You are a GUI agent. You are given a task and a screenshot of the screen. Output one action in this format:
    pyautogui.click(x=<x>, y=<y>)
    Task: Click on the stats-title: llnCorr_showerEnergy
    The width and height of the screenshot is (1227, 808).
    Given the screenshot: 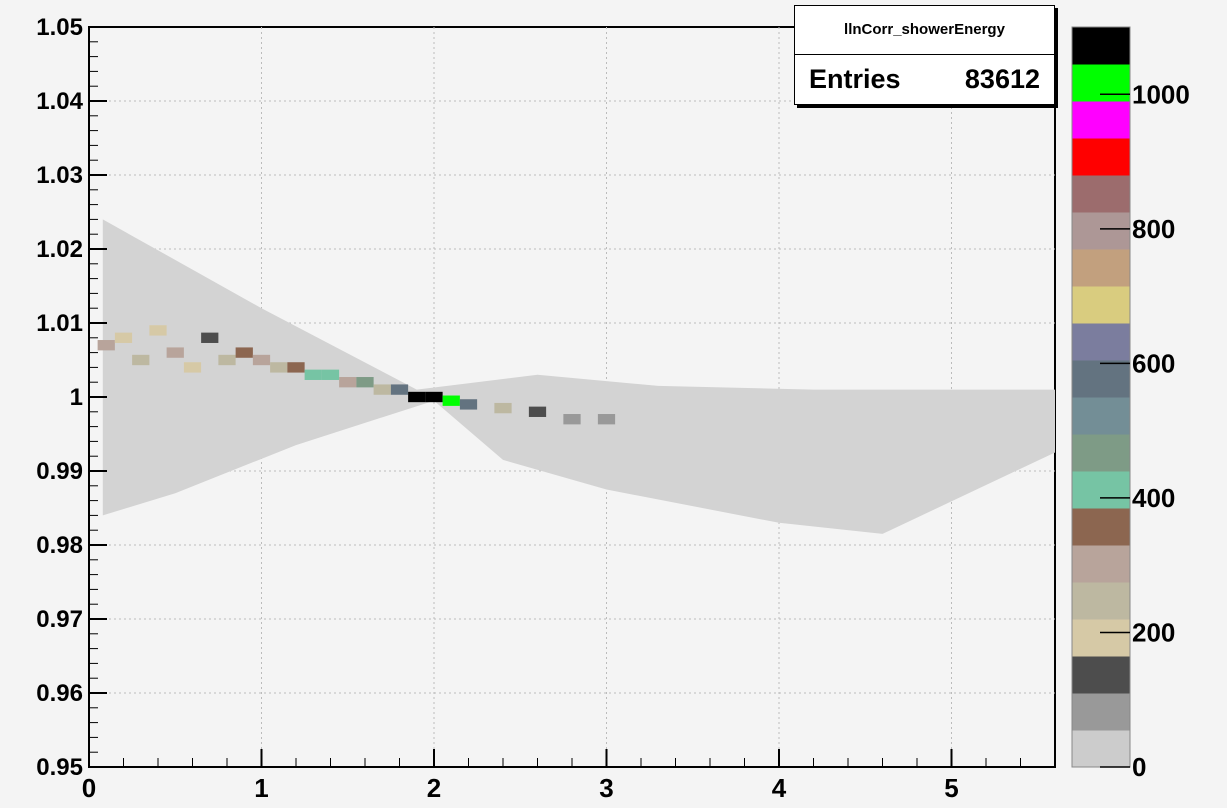 What is the action you would take?
    pyautogui.click(x=924, y=30)
    